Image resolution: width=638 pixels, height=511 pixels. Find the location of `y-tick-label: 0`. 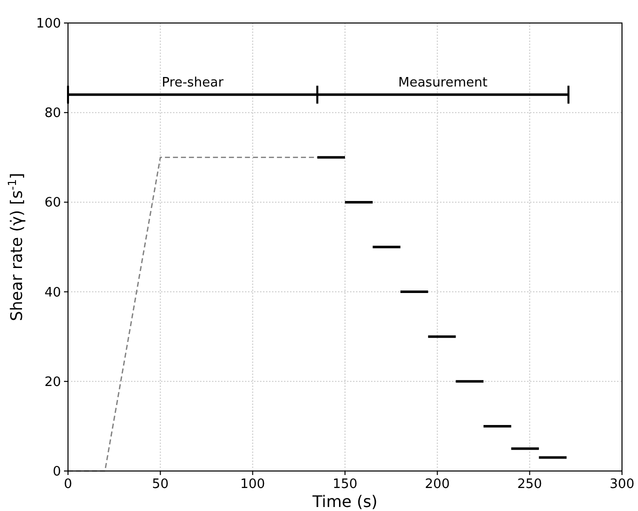

y-tick-label: 0 is located at coordinates (56, 472).